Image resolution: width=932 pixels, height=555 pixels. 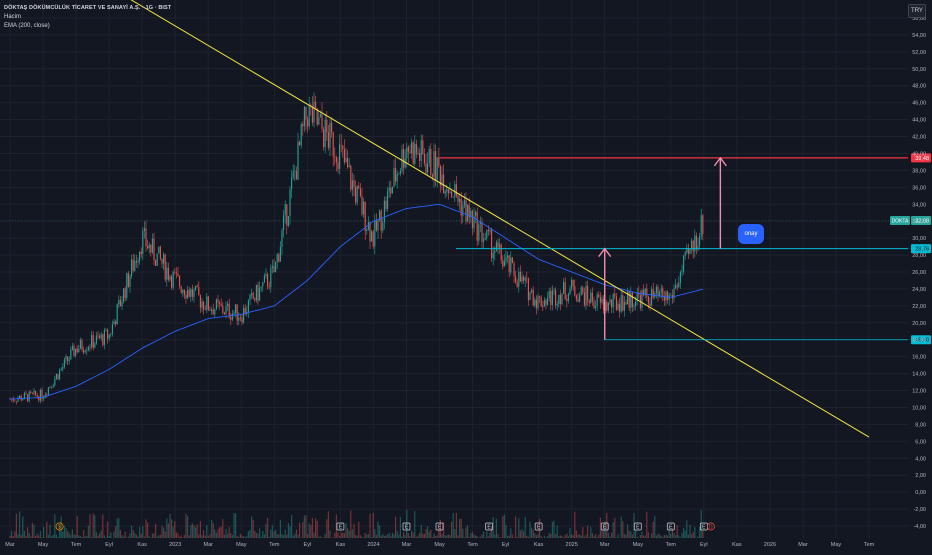 What do you see at coordinates (87, 17) in the screenshot?
I see `volume-legend: Hacim` at bounding box center [87, 17].